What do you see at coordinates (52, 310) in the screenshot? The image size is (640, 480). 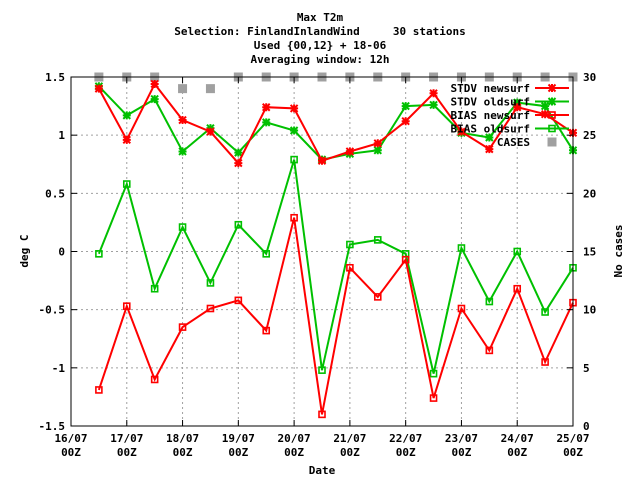 I see `y-tick-label: -0.5` at bounding box center [52, 310].